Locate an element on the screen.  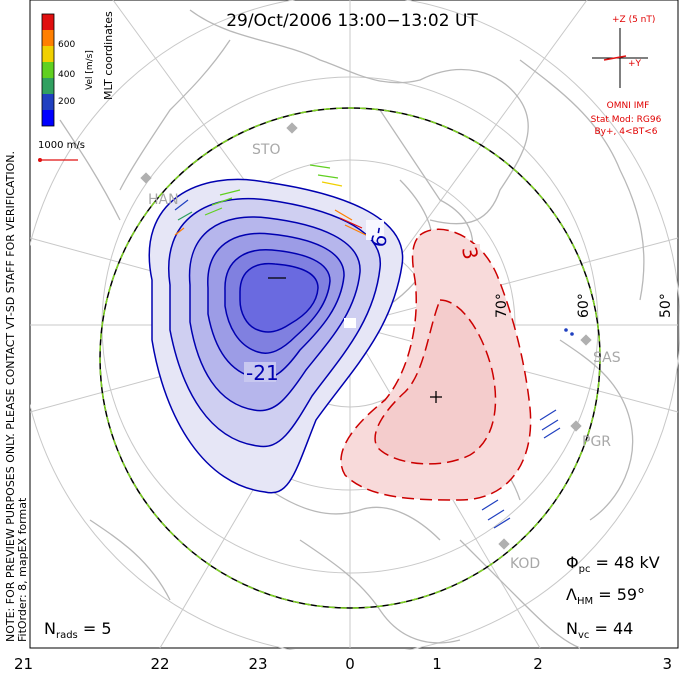
mlt-tick-2: 2 is located at coordinates (538, 664).